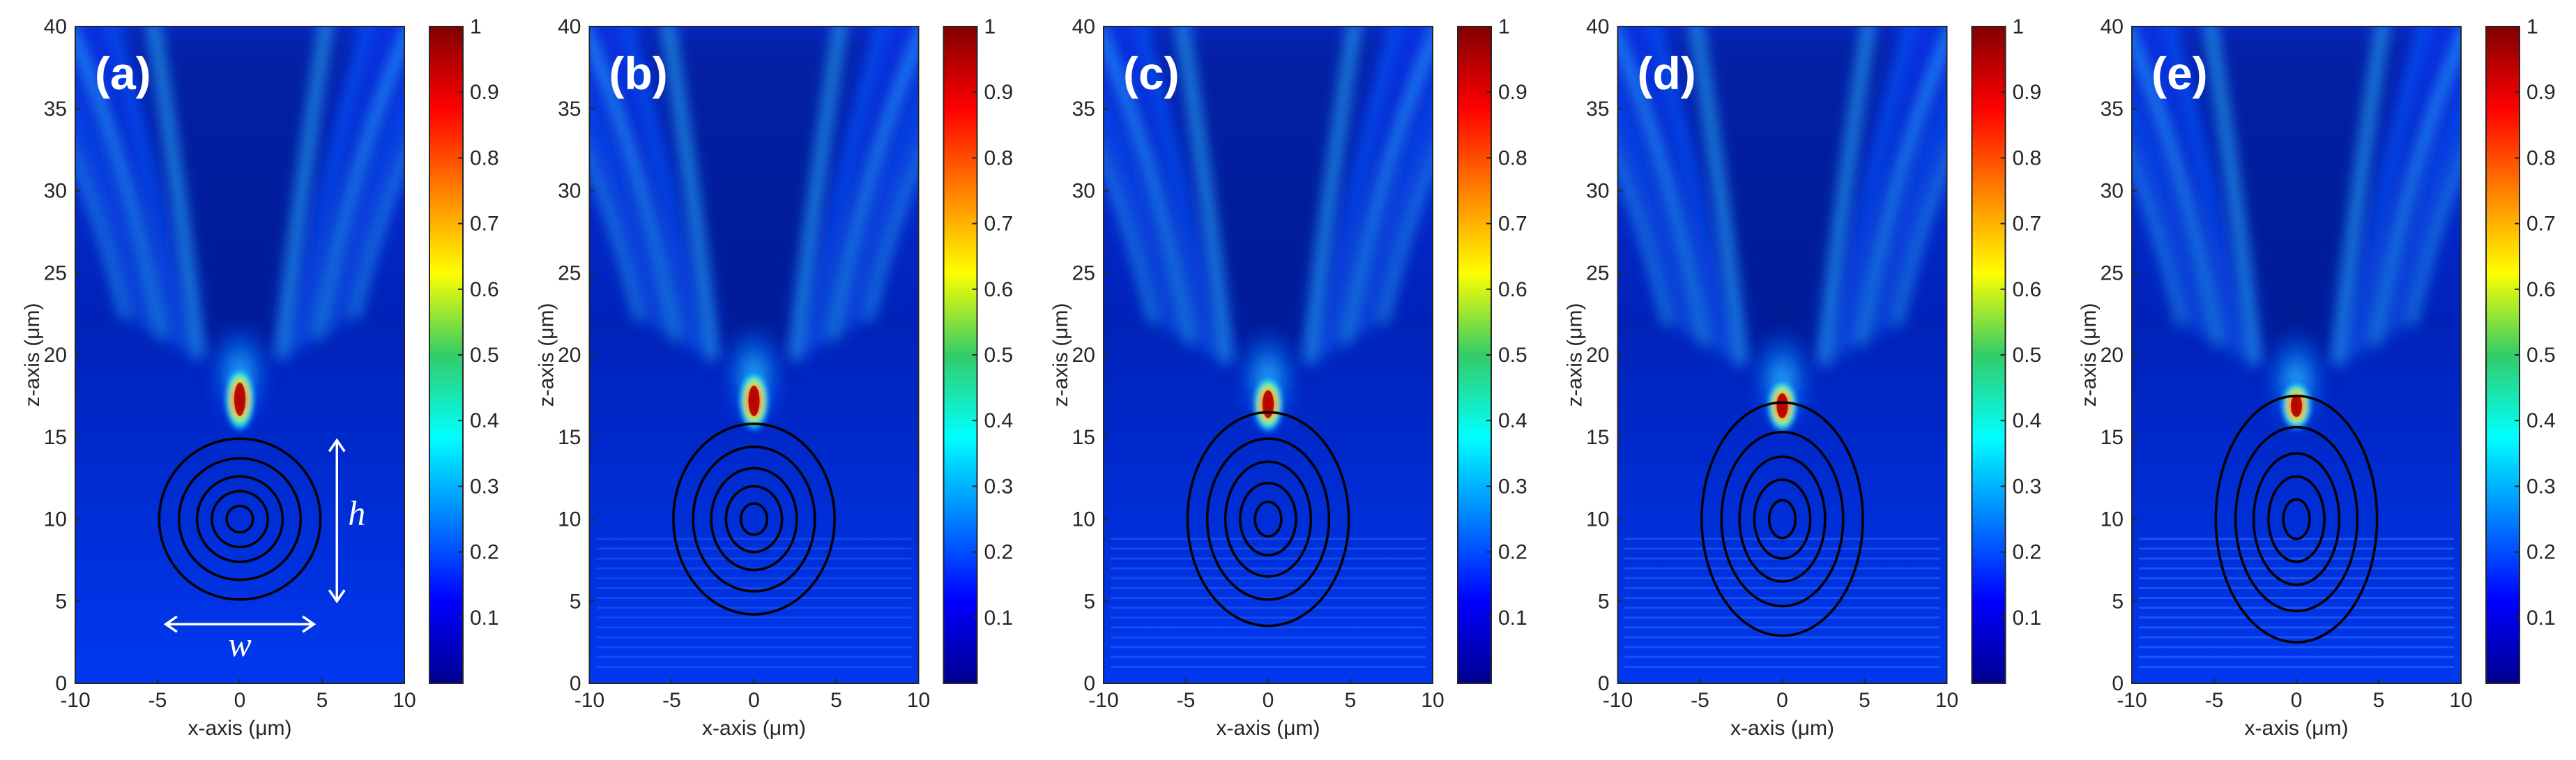 This screenshot has height=760, width=2576. Describe the element at coordinates (999, 420) in the screenshot. I see `colorbar-tick-label: 0.4` at that location.